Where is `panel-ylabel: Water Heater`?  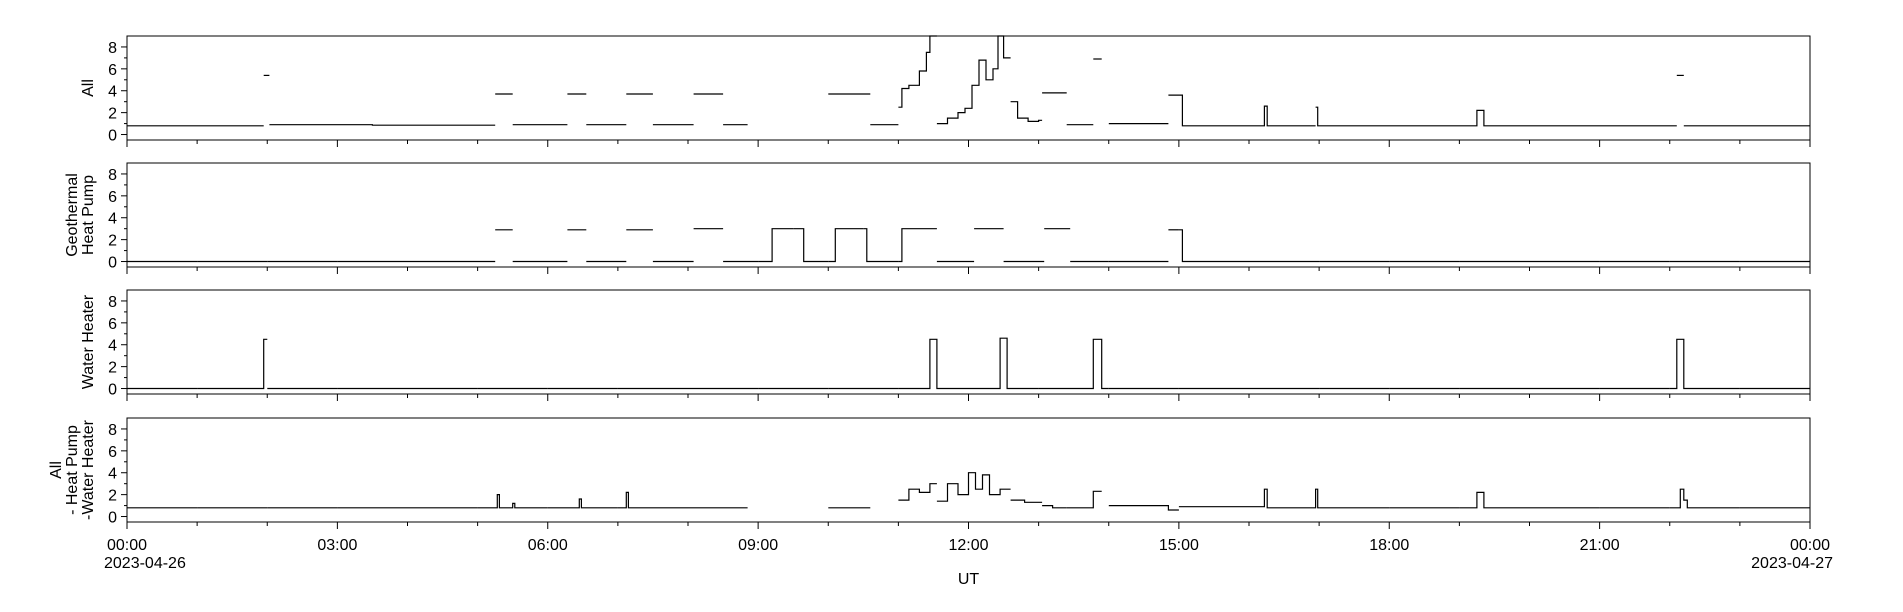
panel-ylabel: Water Heater is located at coordinates (88, 341).